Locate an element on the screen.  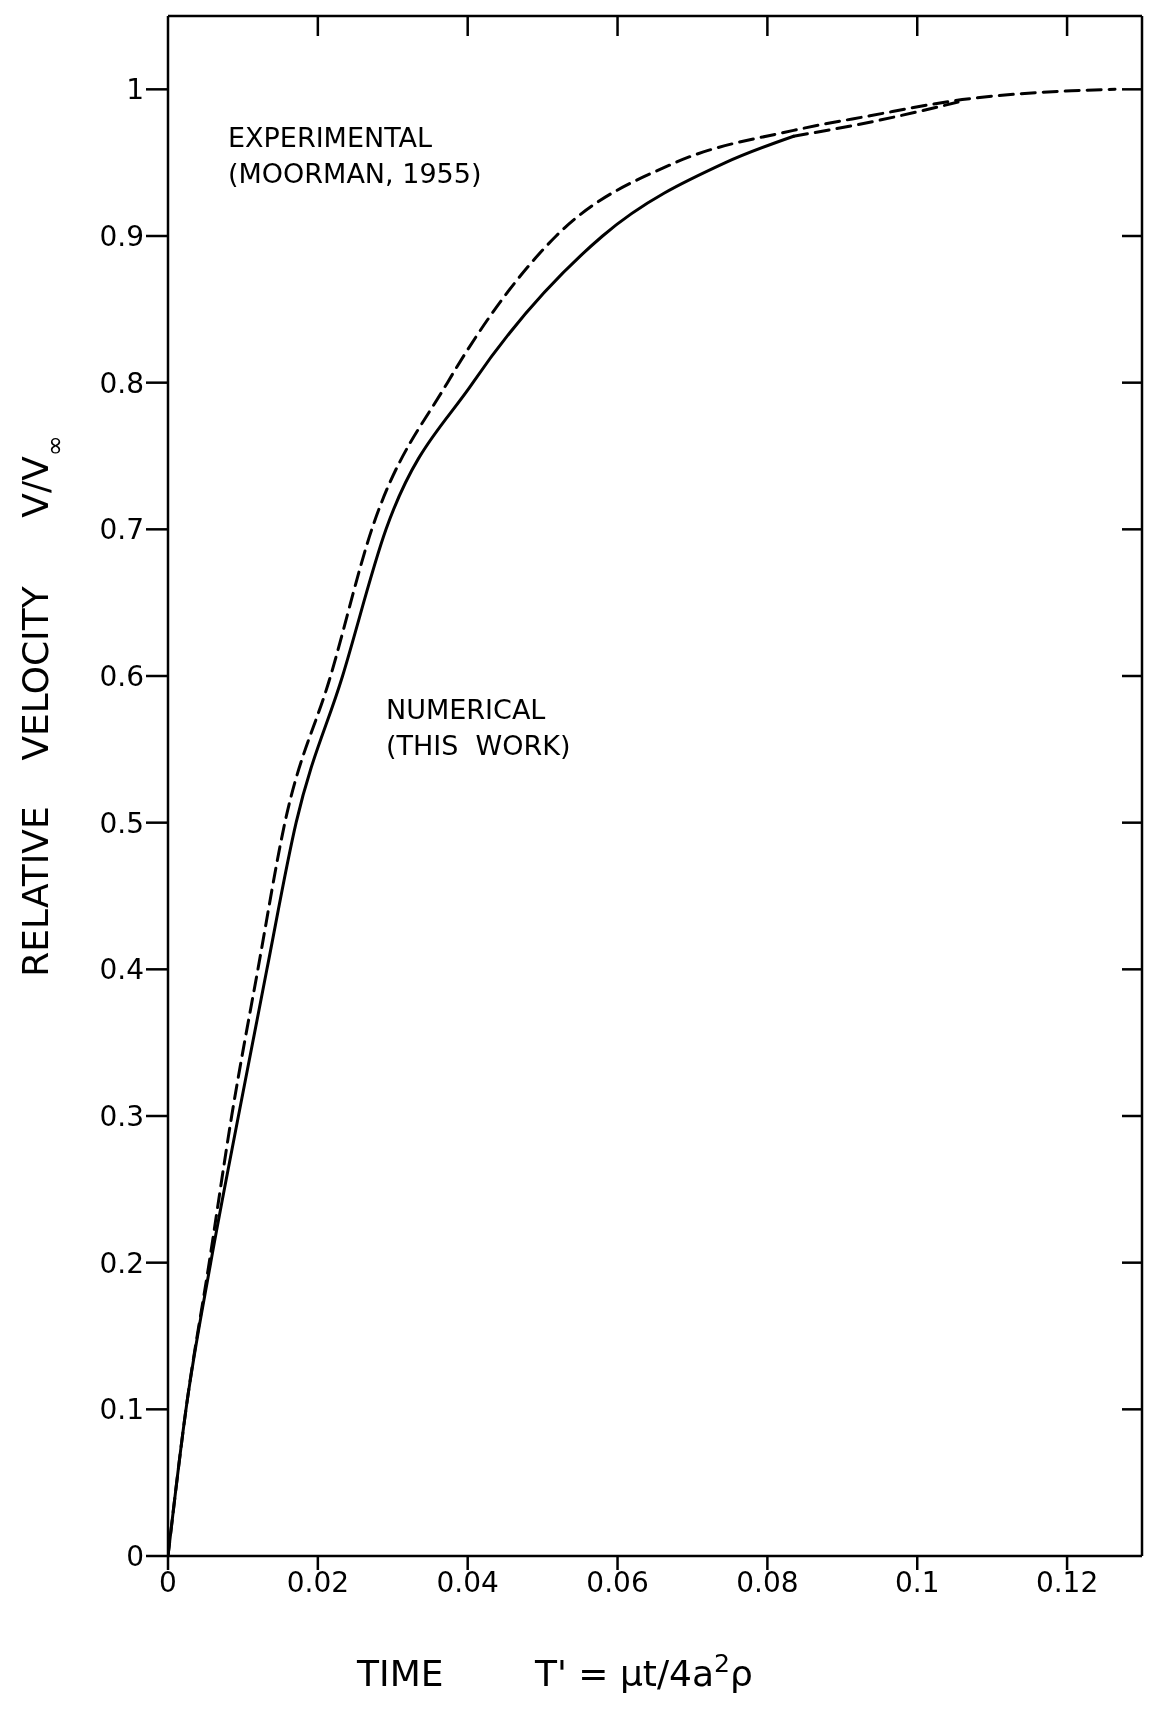
y-tick-label: 0.2 is located at coordinates (121, 1263).